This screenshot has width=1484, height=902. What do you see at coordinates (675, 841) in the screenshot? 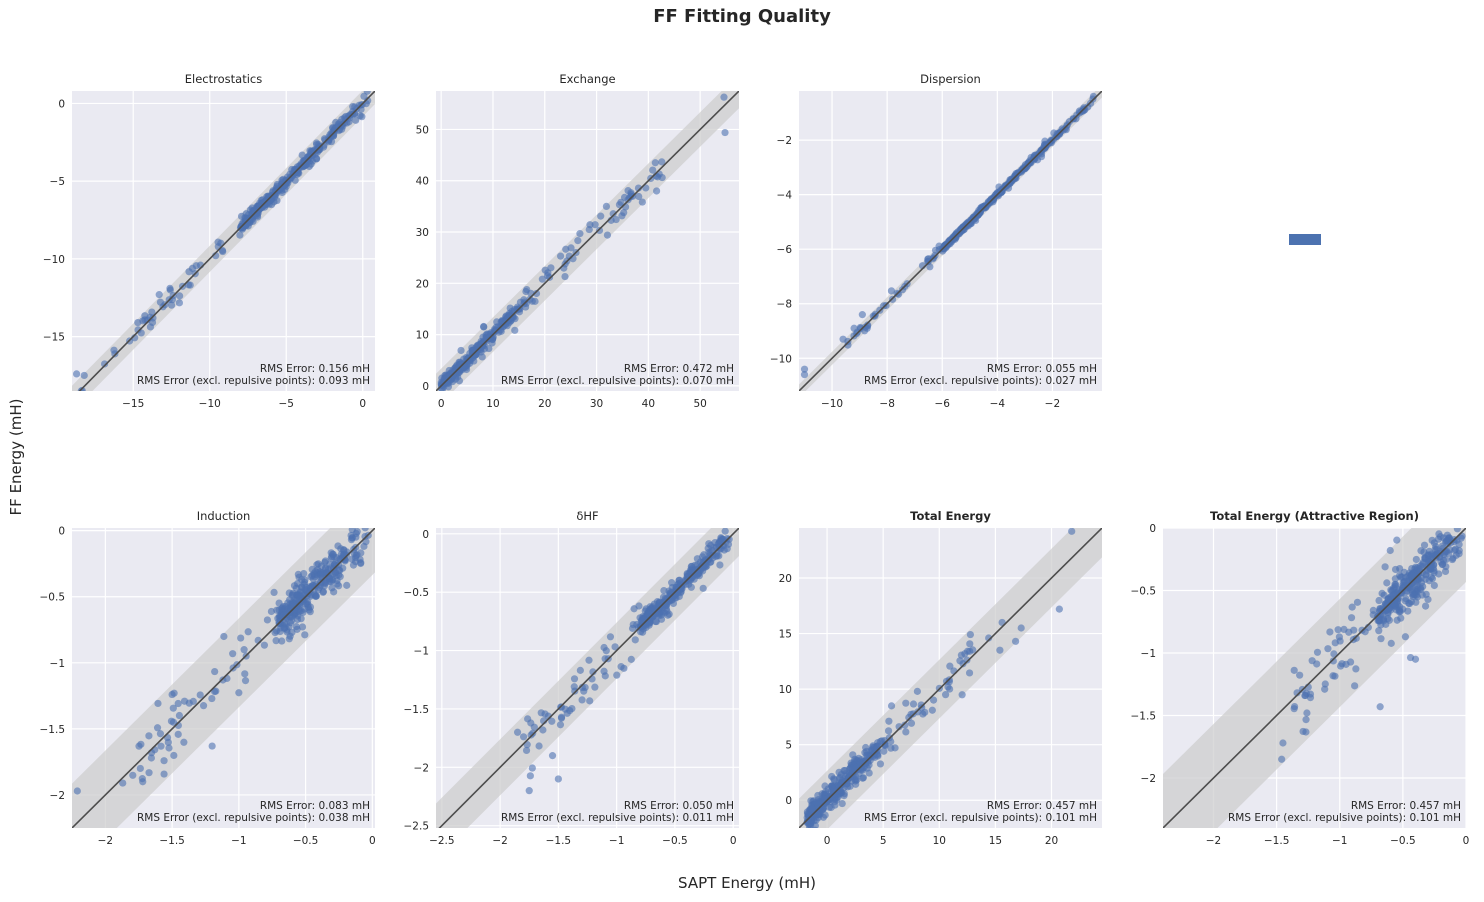
I see `x-tick-label: −0.5` at bounding box center [675, 841].